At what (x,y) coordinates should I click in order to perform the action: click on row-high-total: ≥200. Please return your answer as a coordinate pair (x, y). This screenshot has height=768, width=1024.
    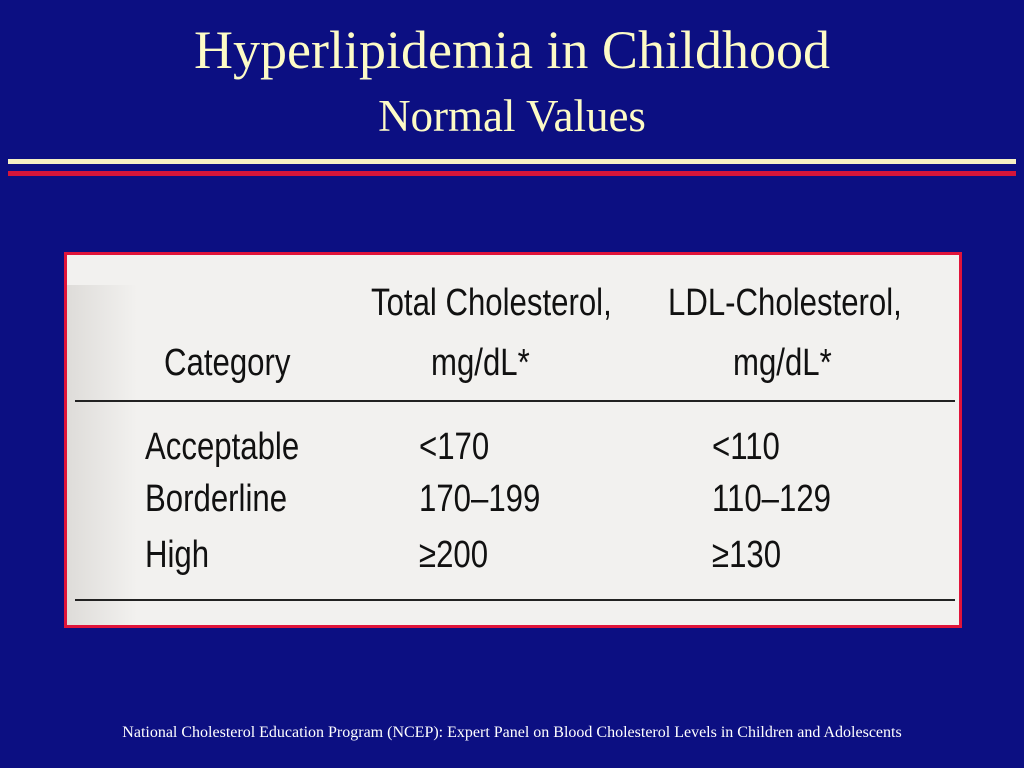
    Looking at the image, I should click on (454, 555).